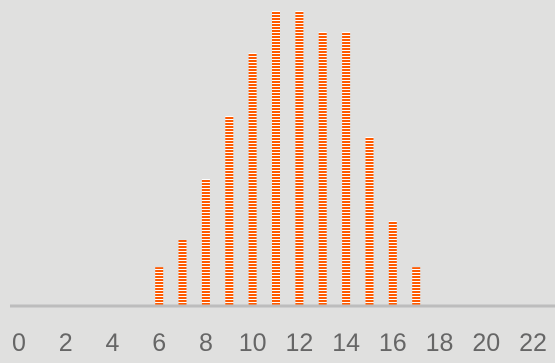  Describe the element at coordinates (206, 343) in the screenshot. I see `x-tick-label-8: 8` at that location.